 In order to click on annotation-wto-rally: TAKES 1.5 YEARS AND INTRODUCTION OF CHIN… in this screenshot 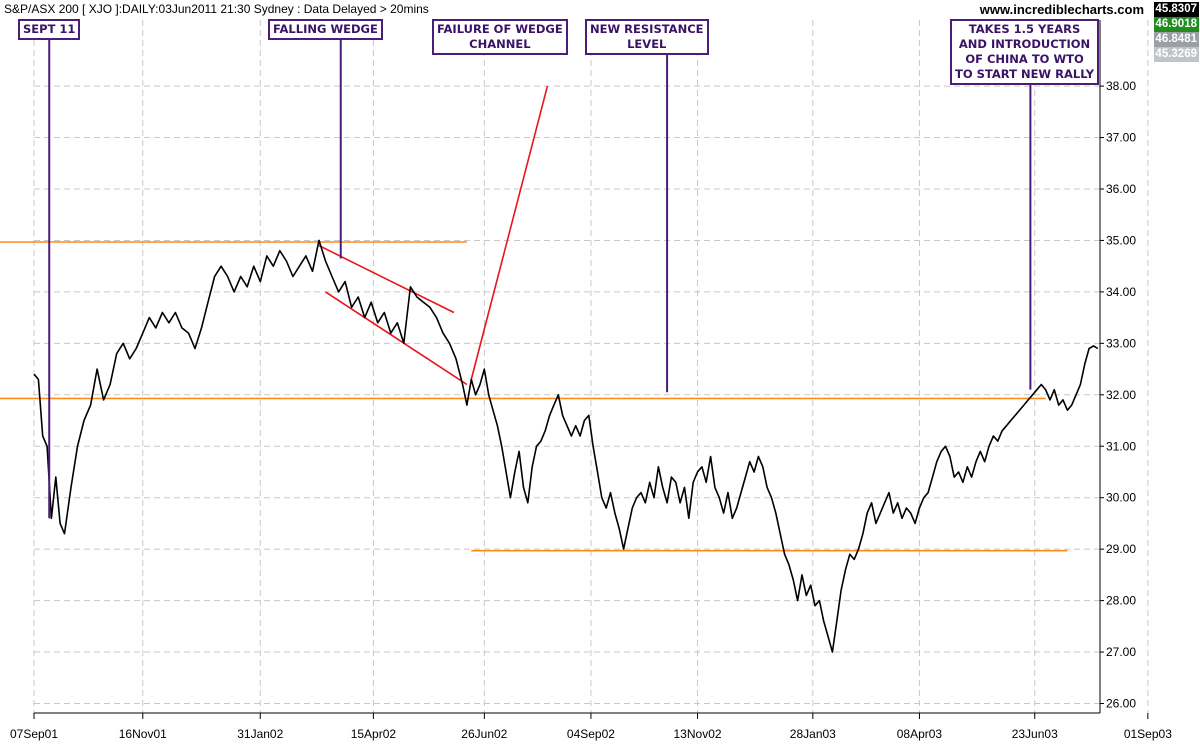, I will do `click(1025, 52)`.